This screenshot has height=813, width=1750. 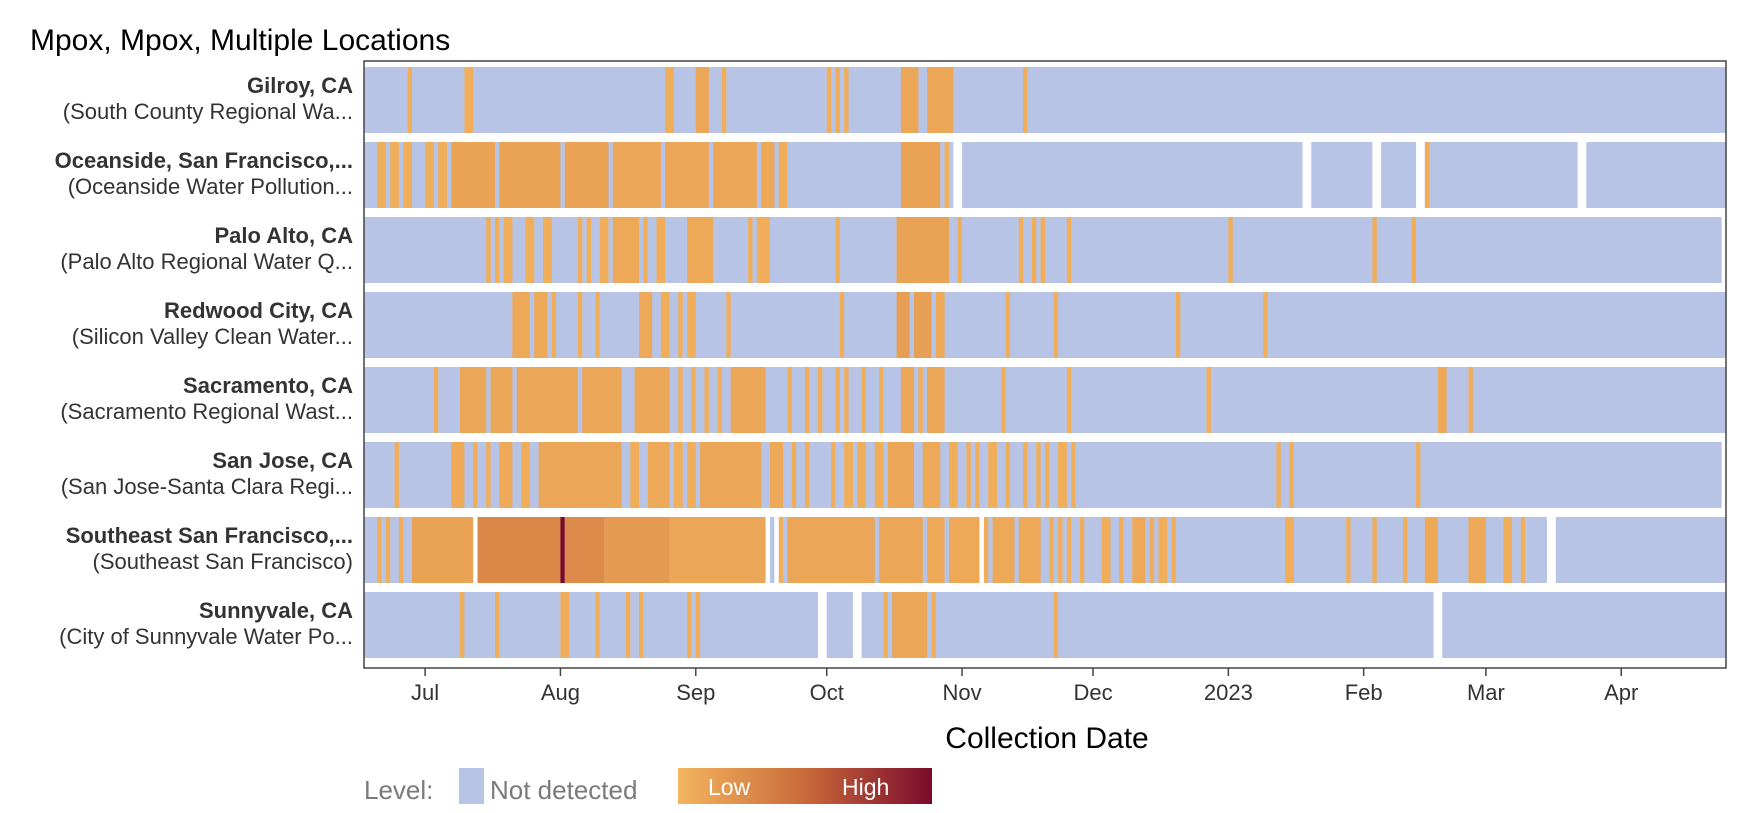 What do you see at coordinates (695, 692) in the screenshot?
I see `x-tick-label: Sep` at bounding box center [695, 692].